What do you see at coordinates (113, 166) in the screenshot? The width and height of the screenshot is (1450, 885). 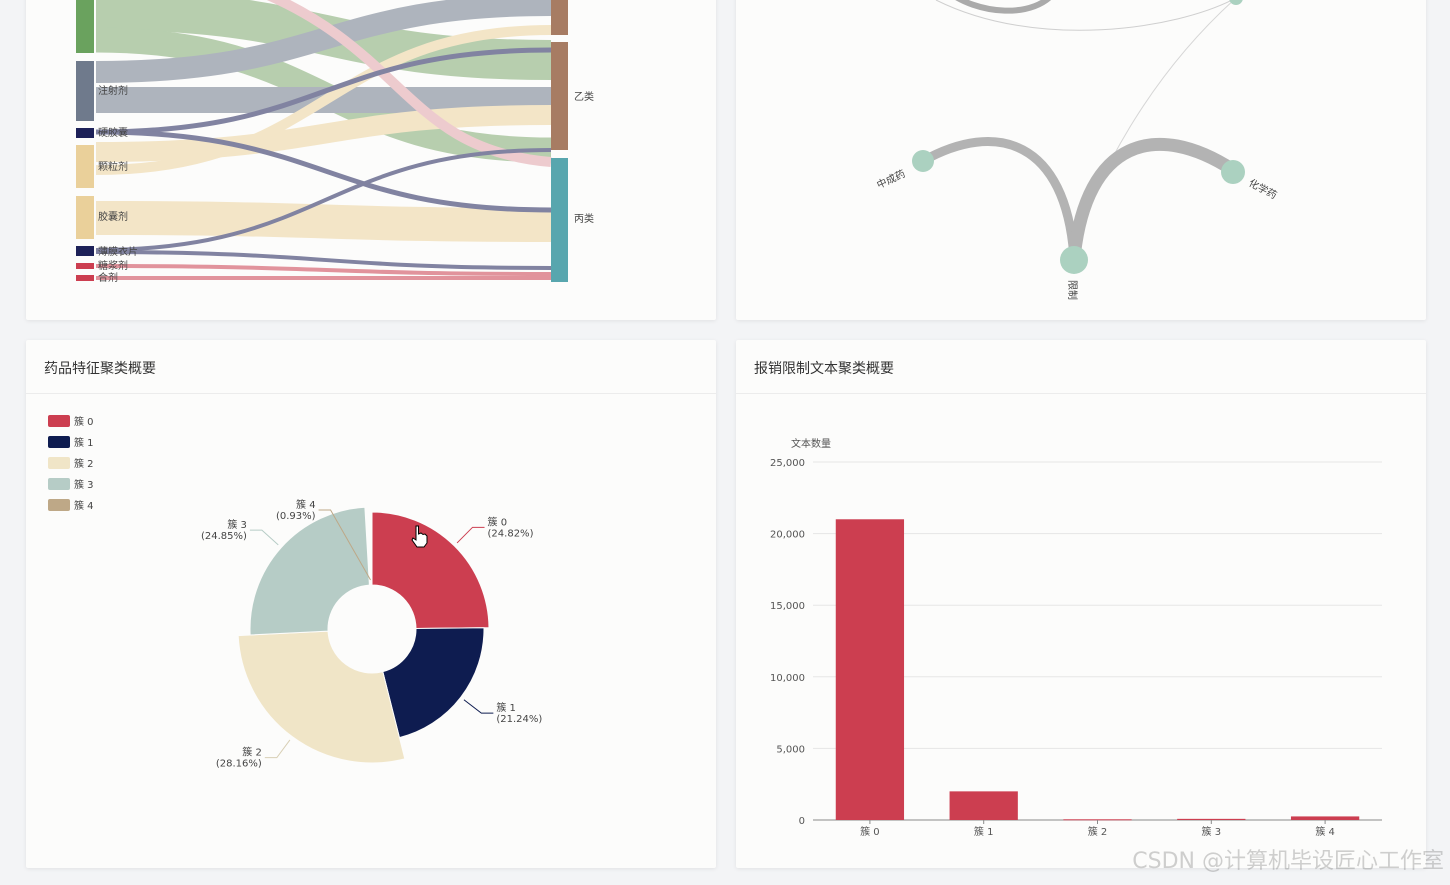 I see `sankey-source-label: 颗粒剂` at bounding box center [113, 166].